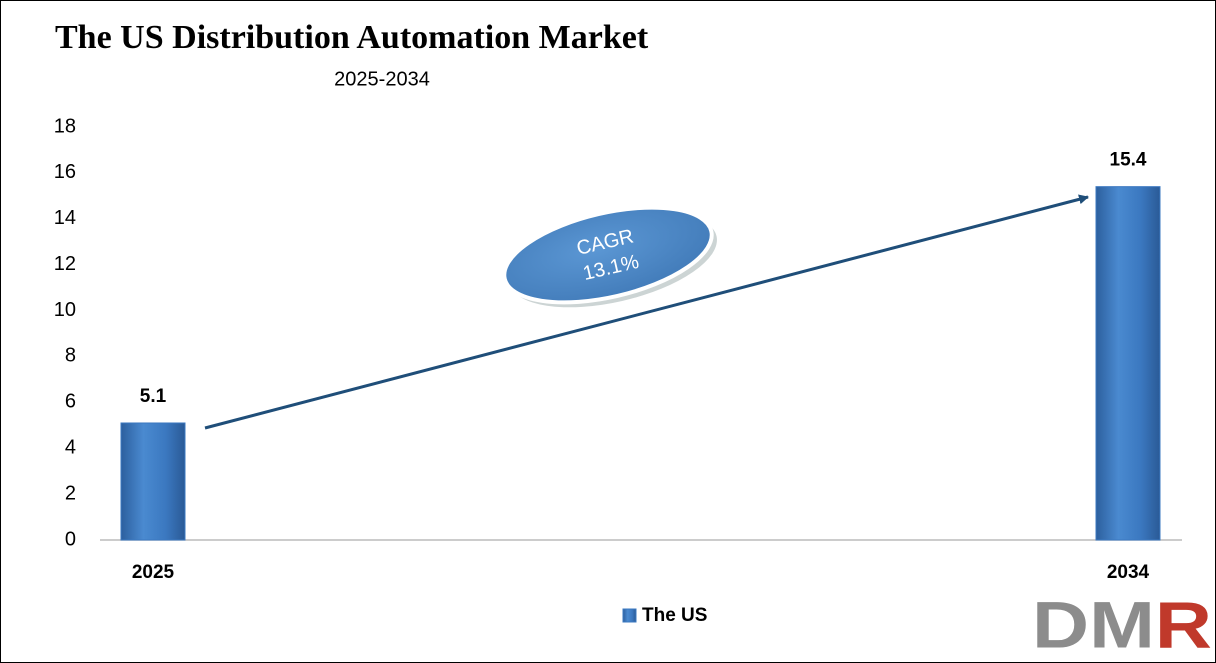  I want to click on logo-text: DMR, so click(1122, 624).